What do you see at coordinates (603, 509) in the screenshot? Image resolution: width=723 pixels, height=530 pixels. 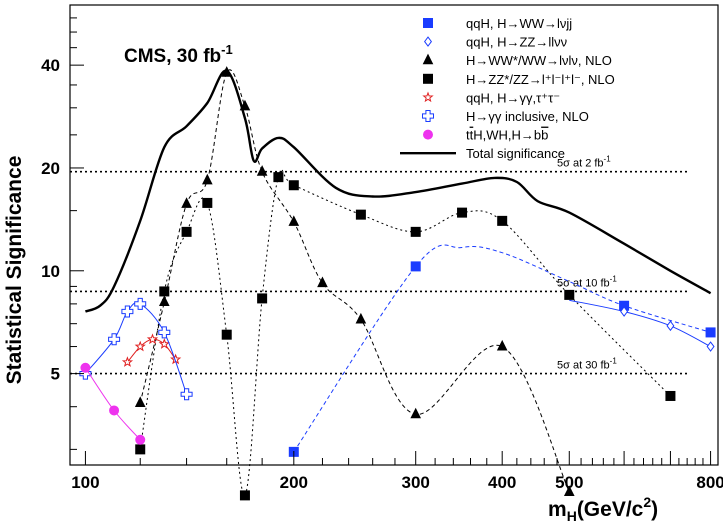 I see `x-axis-title: mH(GeV/c2)` at bounding box center [603, 509].